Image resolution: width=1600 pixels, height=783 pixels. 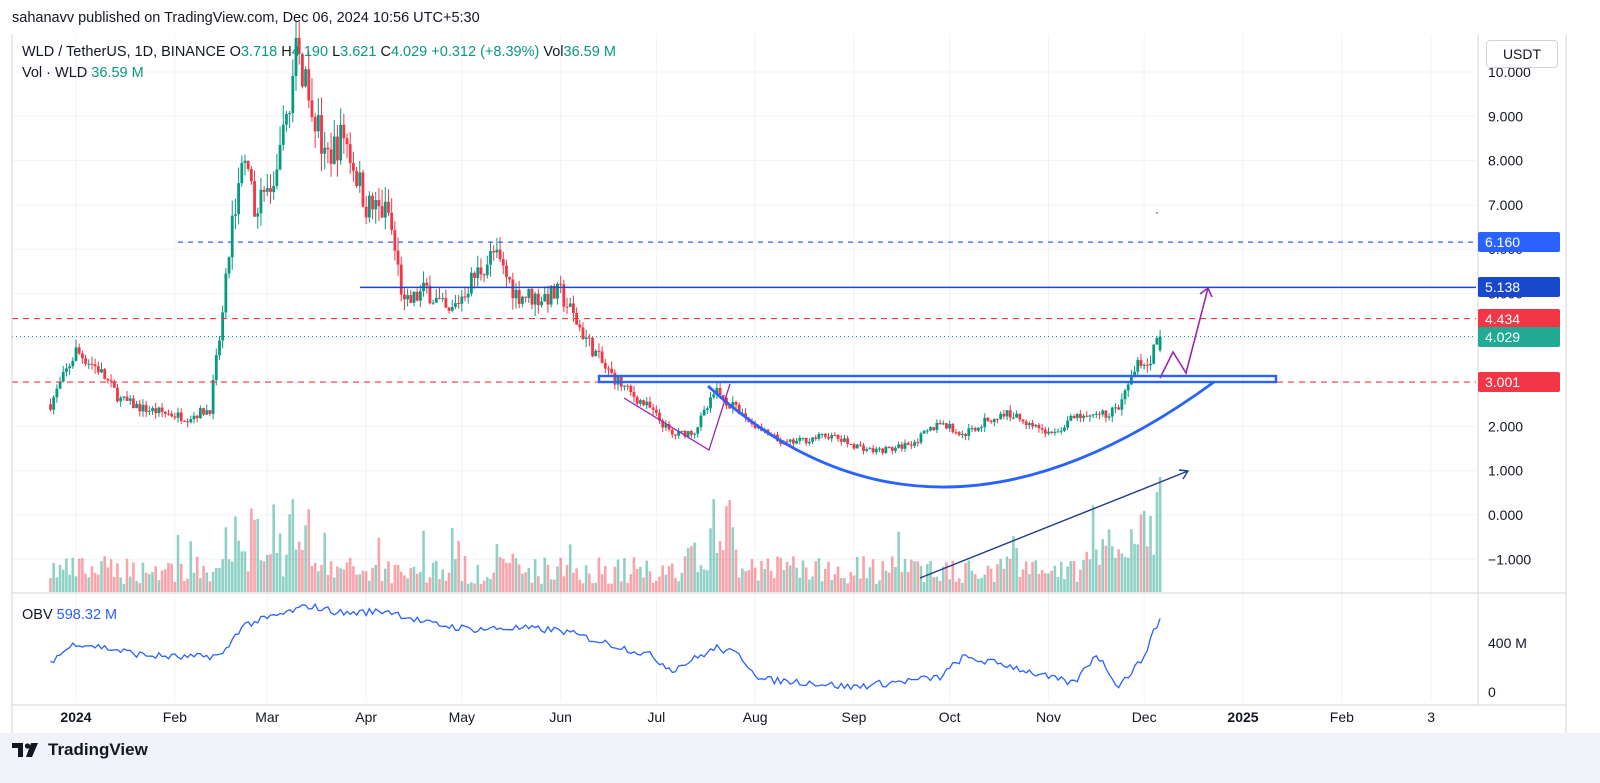 I want to click on high-label: H, so click(x=286, y=52).